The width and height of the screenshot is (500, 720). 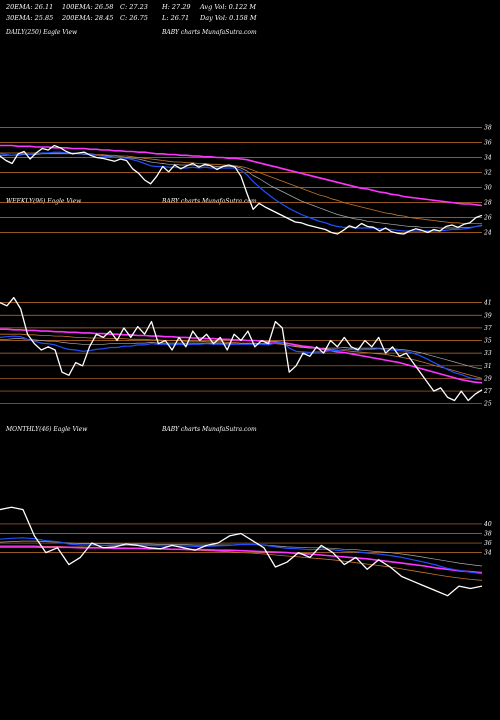 What do you see at coordinates (241, 560) in the screenshot?
I see `monthly-series-ema-slow` at bounding box center [241, 560].